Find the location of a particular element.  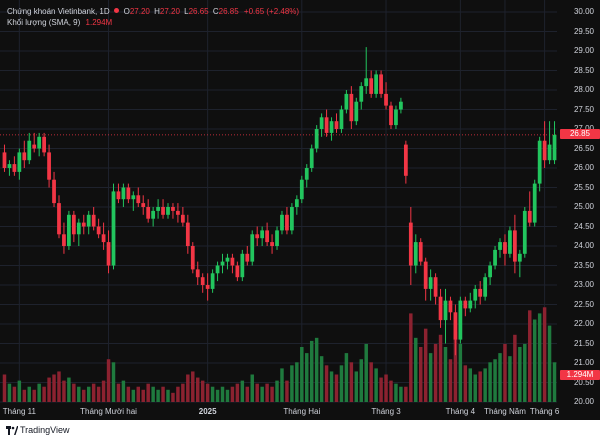

market-status-dot is located at coordinates (116, 11).